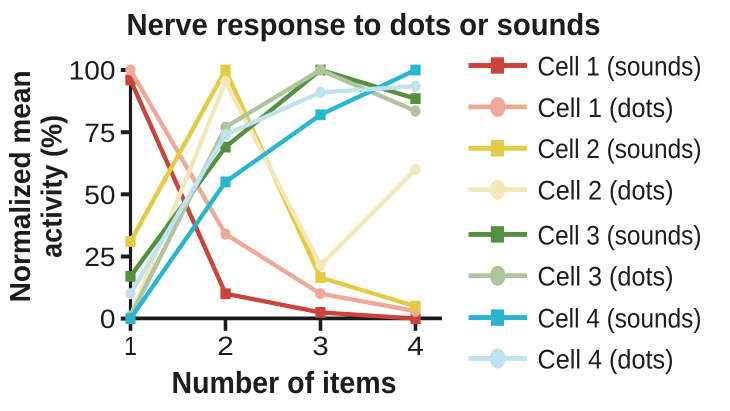 The height and width of the screenshot is (411, 730). What do you see at coordinates (606, 191) in the screenshot?
I see `svg-text: Cell 2 (dots)` at bounding box center [606, 191].